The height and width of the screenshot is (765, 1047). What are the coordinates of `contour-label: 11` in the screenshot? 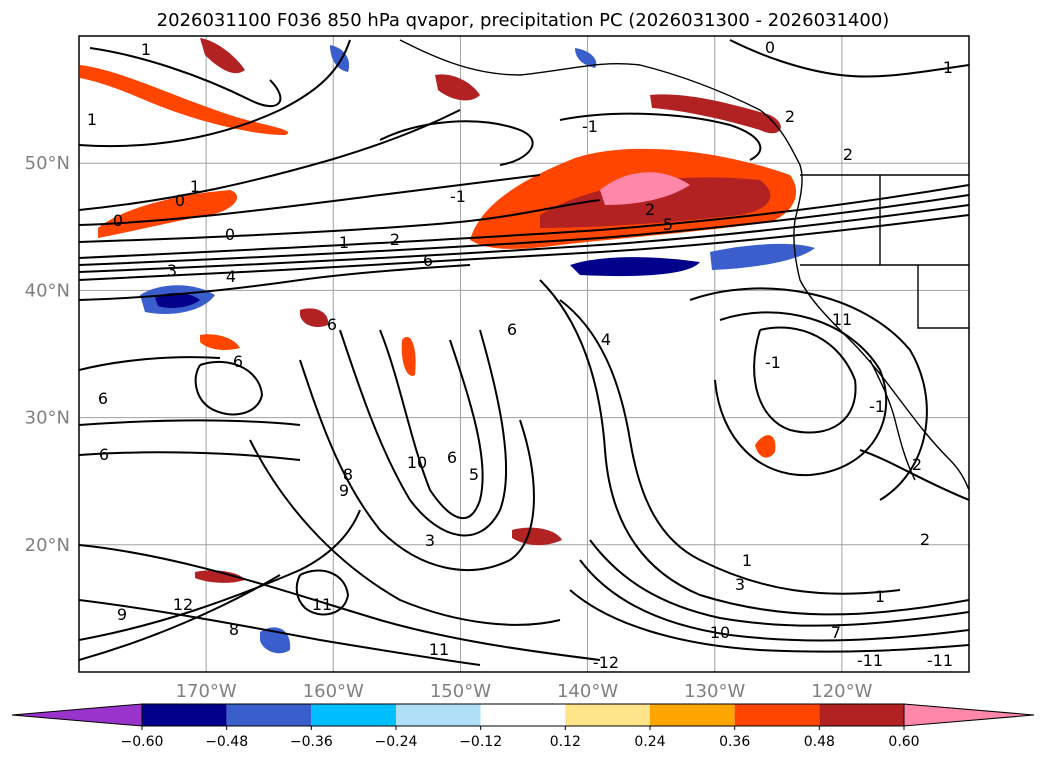 It's located at (322, 604).